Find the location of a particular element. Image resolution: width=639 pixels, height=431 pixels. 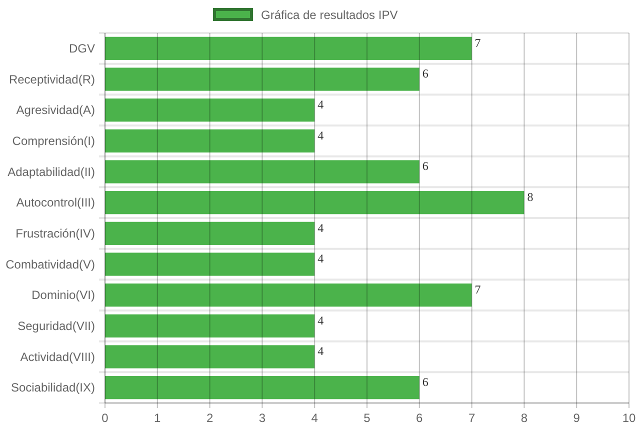

x-tick-label: 3 is located at coordinates (262, 418).